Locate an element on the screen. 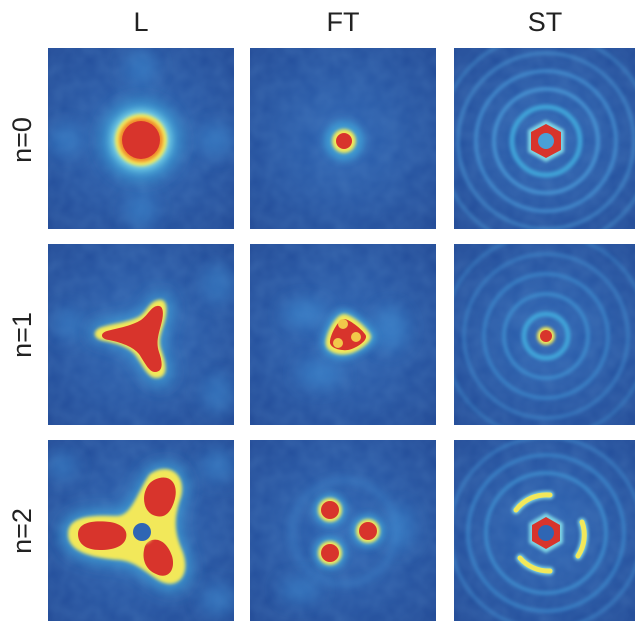 This screenshot has height=622, width=635. column-label-ft: FT is located at coordinates (343, 22).